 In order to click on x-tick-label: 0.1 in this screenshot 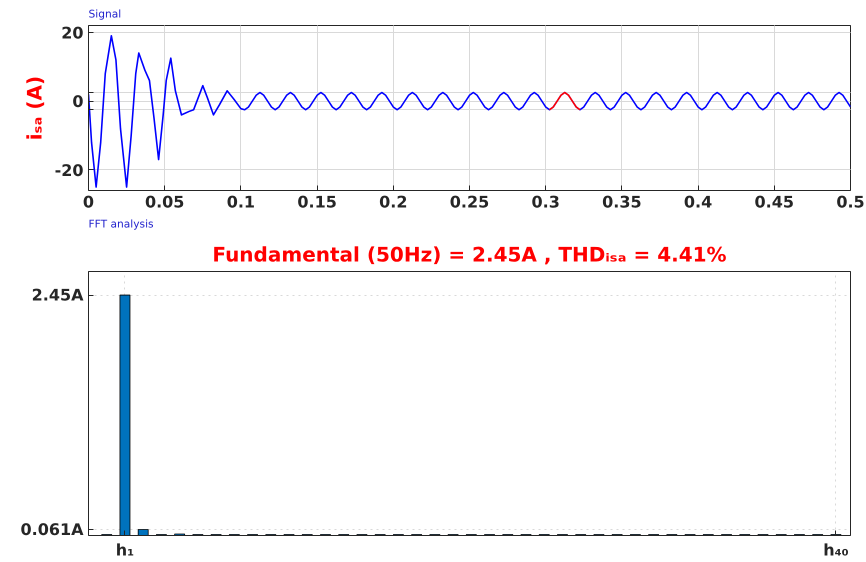, I will do `click(241, 202)`.